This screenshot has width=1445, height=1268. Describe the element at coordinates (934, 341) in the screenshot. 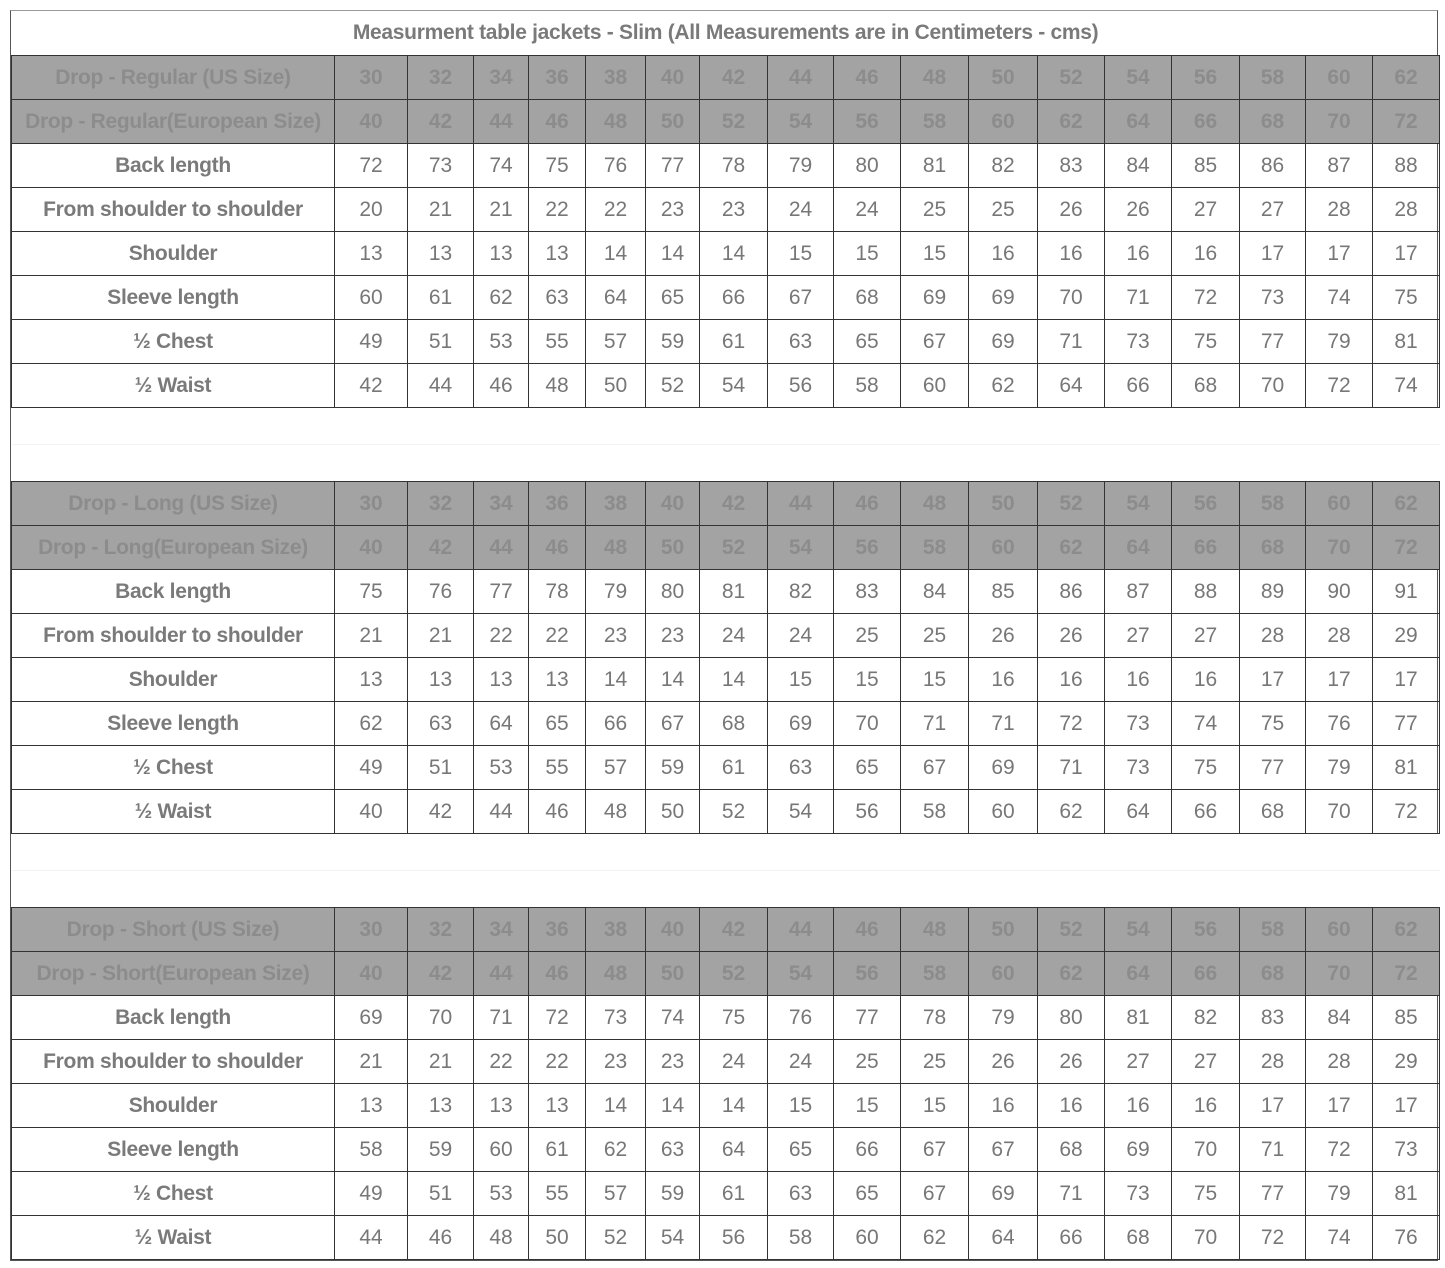

I see `measurement-value: 67` at that location.